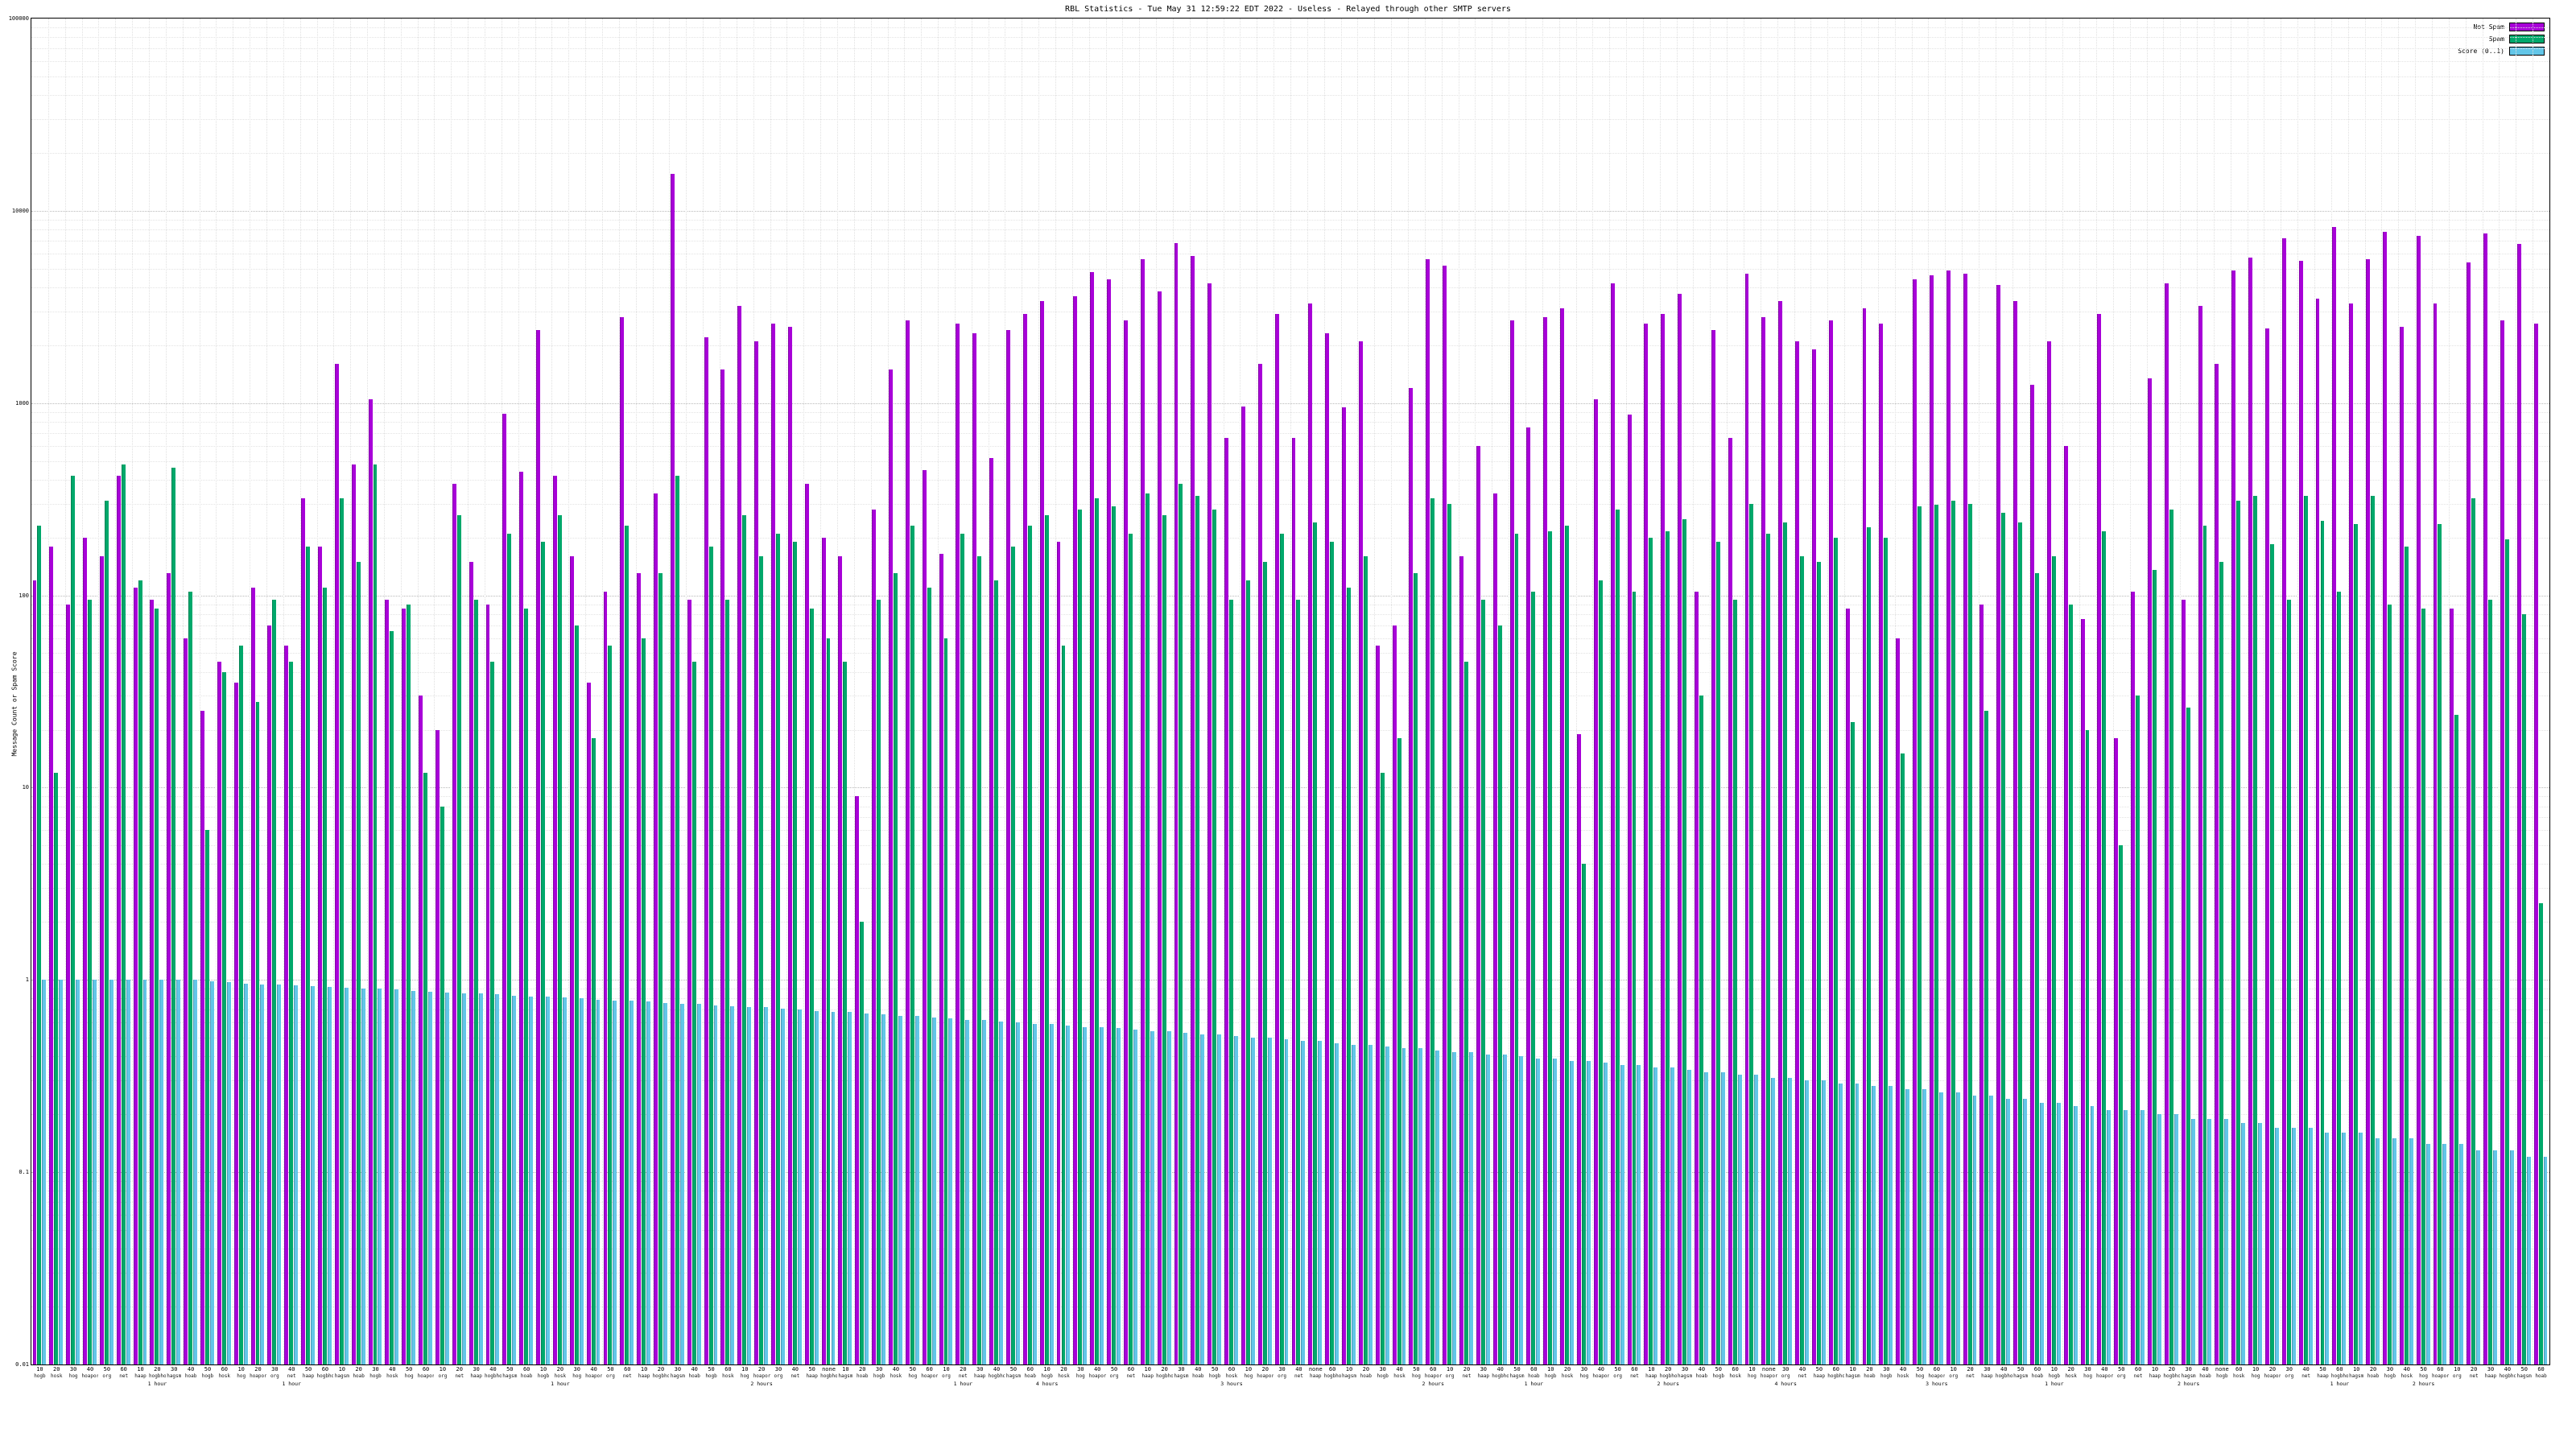 This screenshot has height=1449, width=2576. What do you see at coordinates (1550, 1369) in the screenshot?
I see `x-tick-label: 10` at bounding box center [1550, 1369].